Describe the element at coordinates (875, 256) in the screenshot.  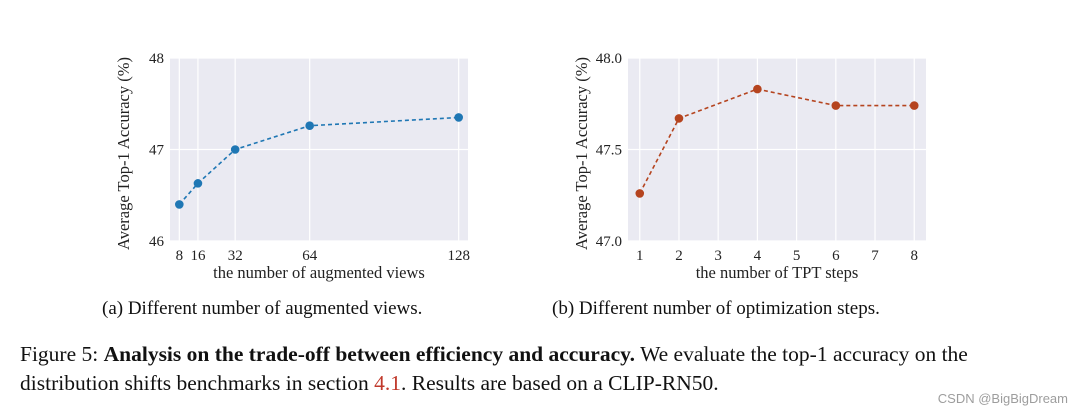
I see `x-tick-label-6: 7` at that location.